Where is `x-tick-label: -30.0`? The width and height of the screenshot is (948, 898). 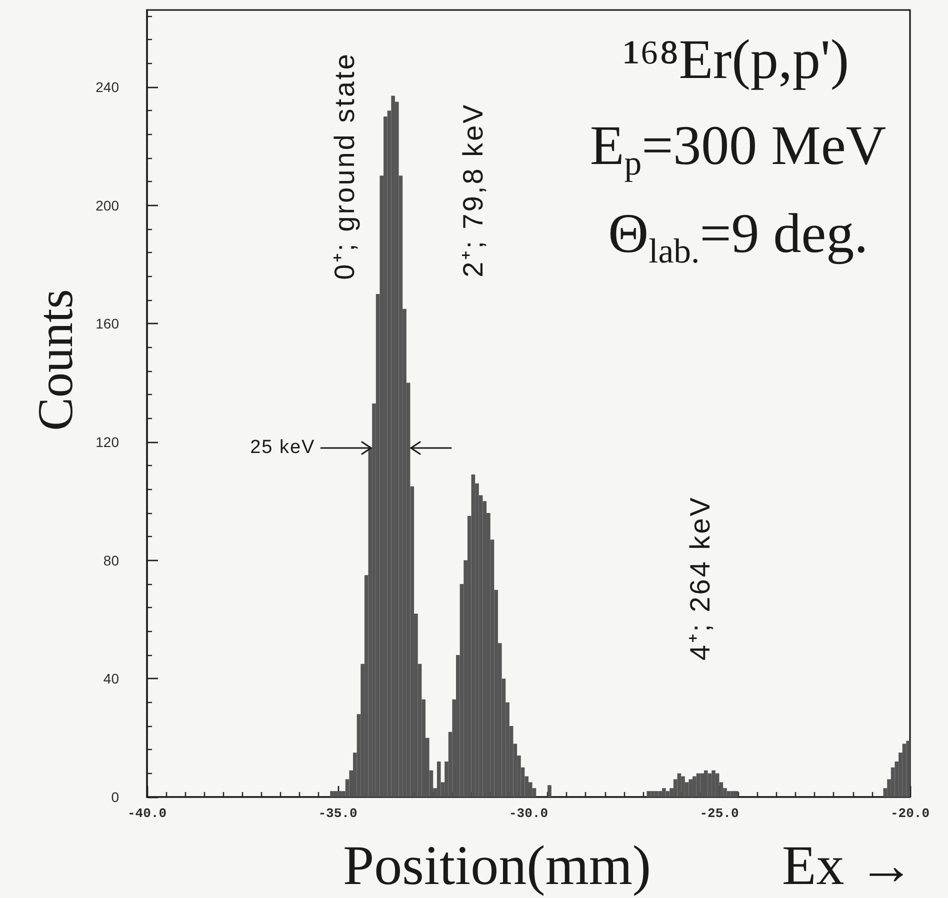 x-tick-label: -30.0 is located at coordinates (528, 813).